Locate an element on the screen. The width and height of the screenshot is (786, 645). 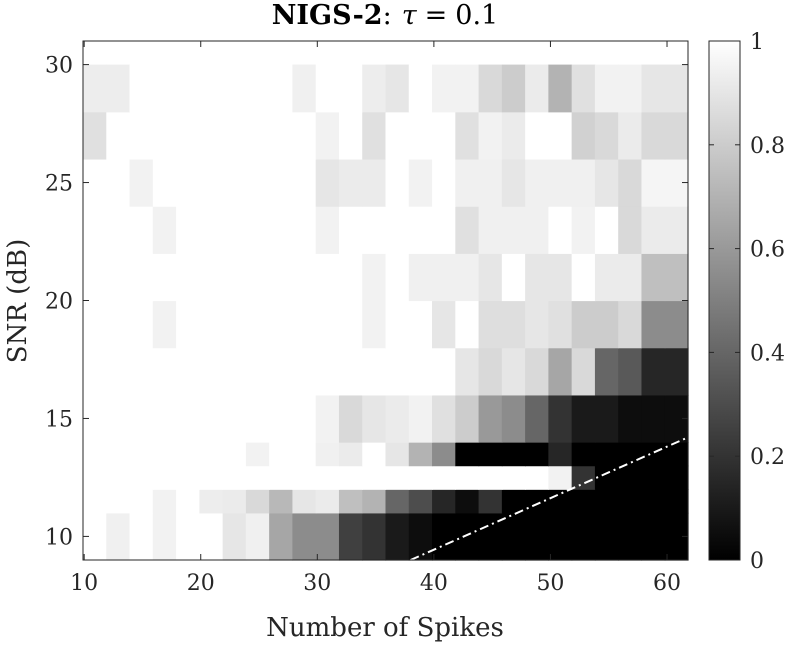
x-tick-label: 20 is located at coordinates (201, 583).